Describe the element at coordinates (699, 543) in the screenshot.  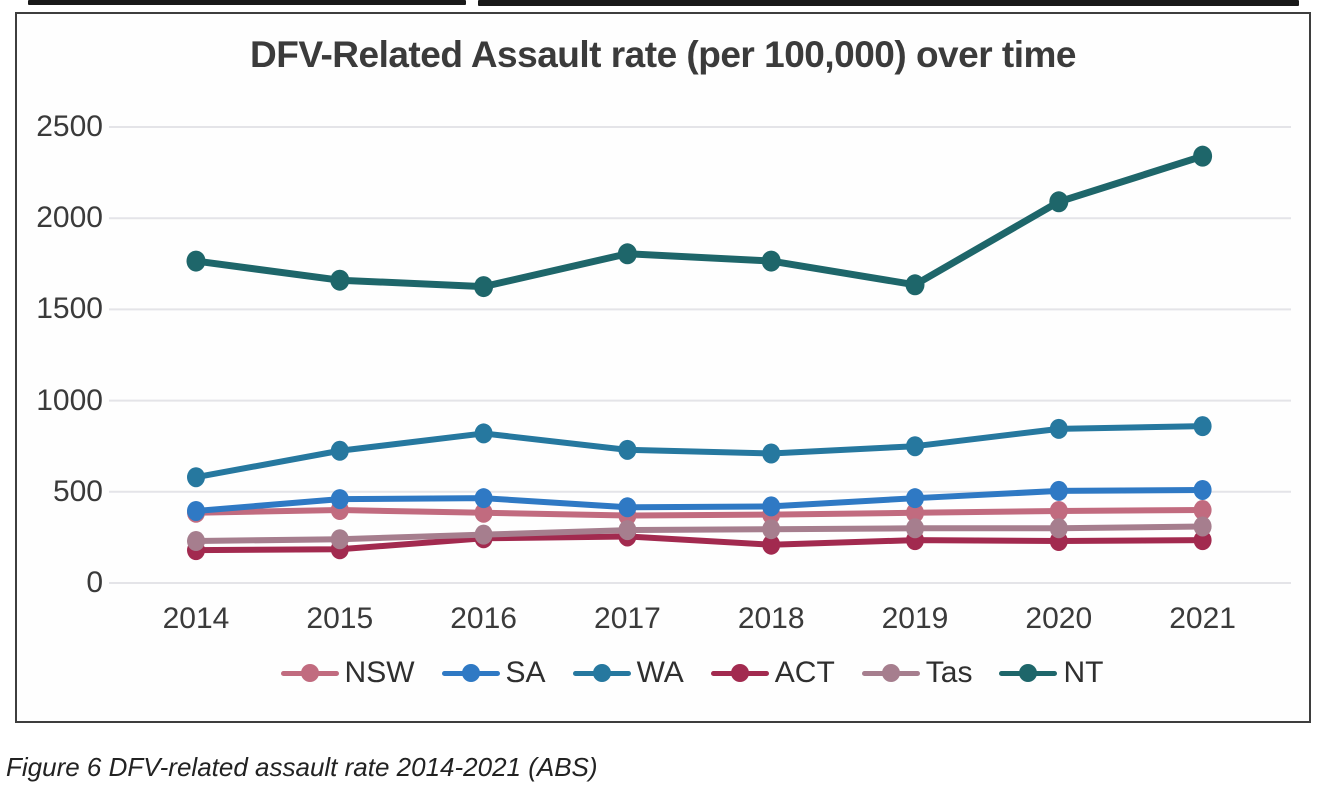
I see `series-line-ACT` at that location.